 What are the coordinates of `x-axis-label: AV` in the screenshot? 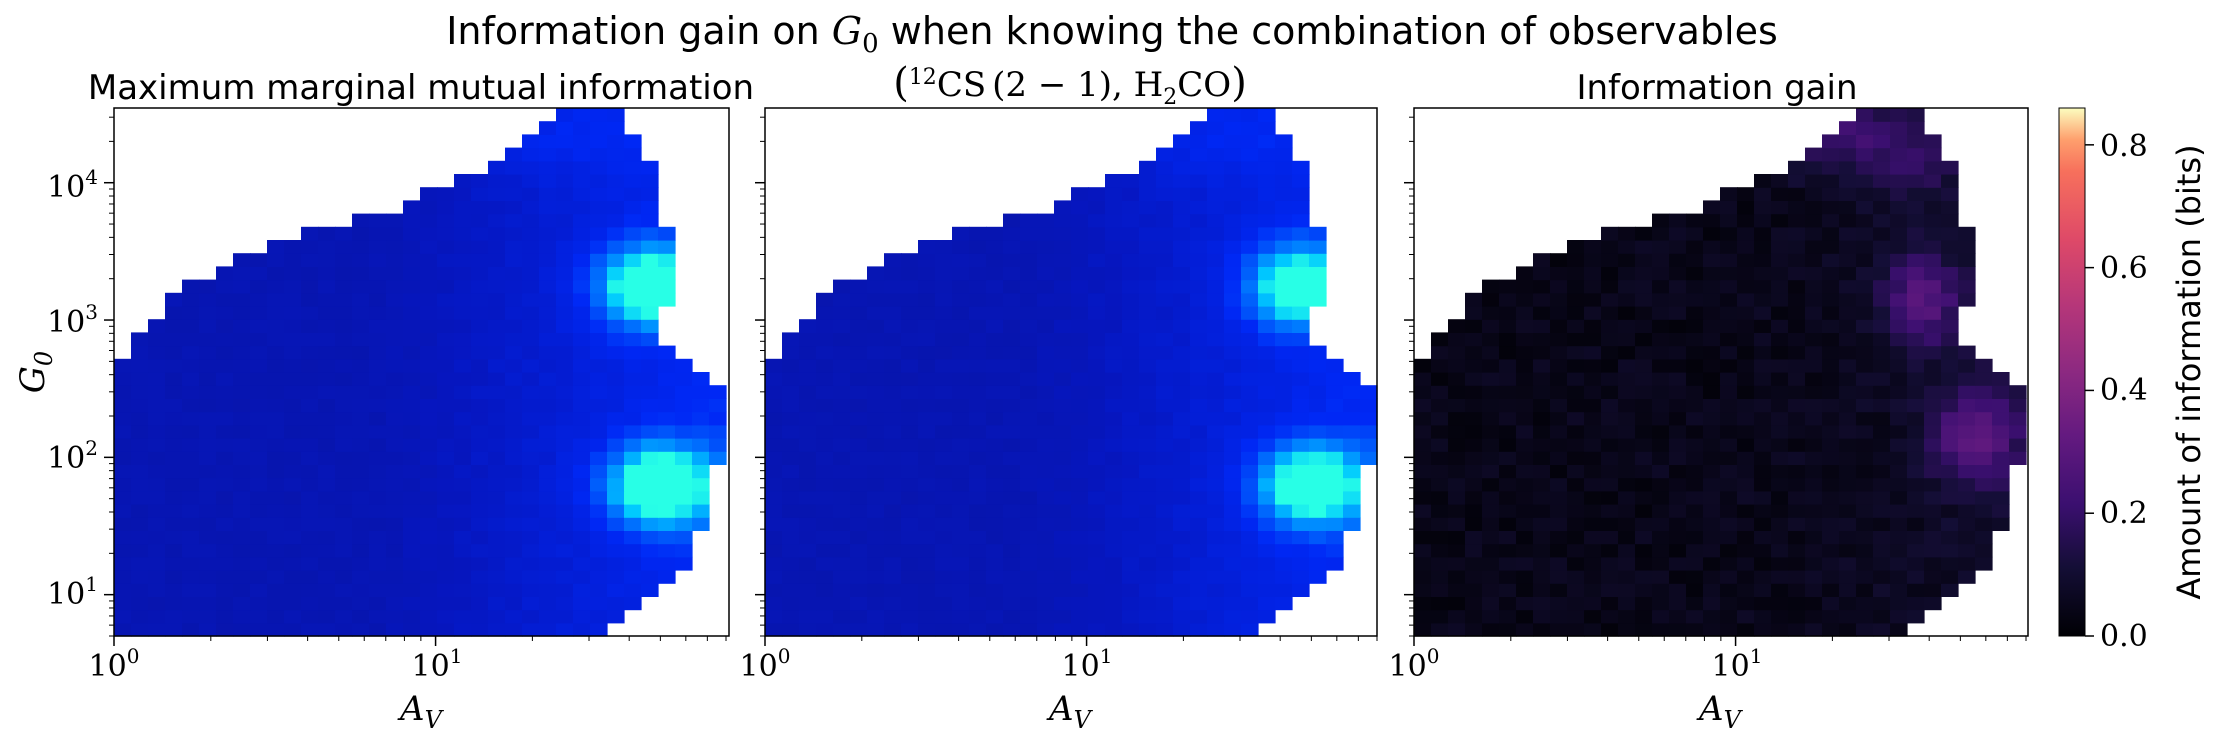 It's located at (1070, 711).